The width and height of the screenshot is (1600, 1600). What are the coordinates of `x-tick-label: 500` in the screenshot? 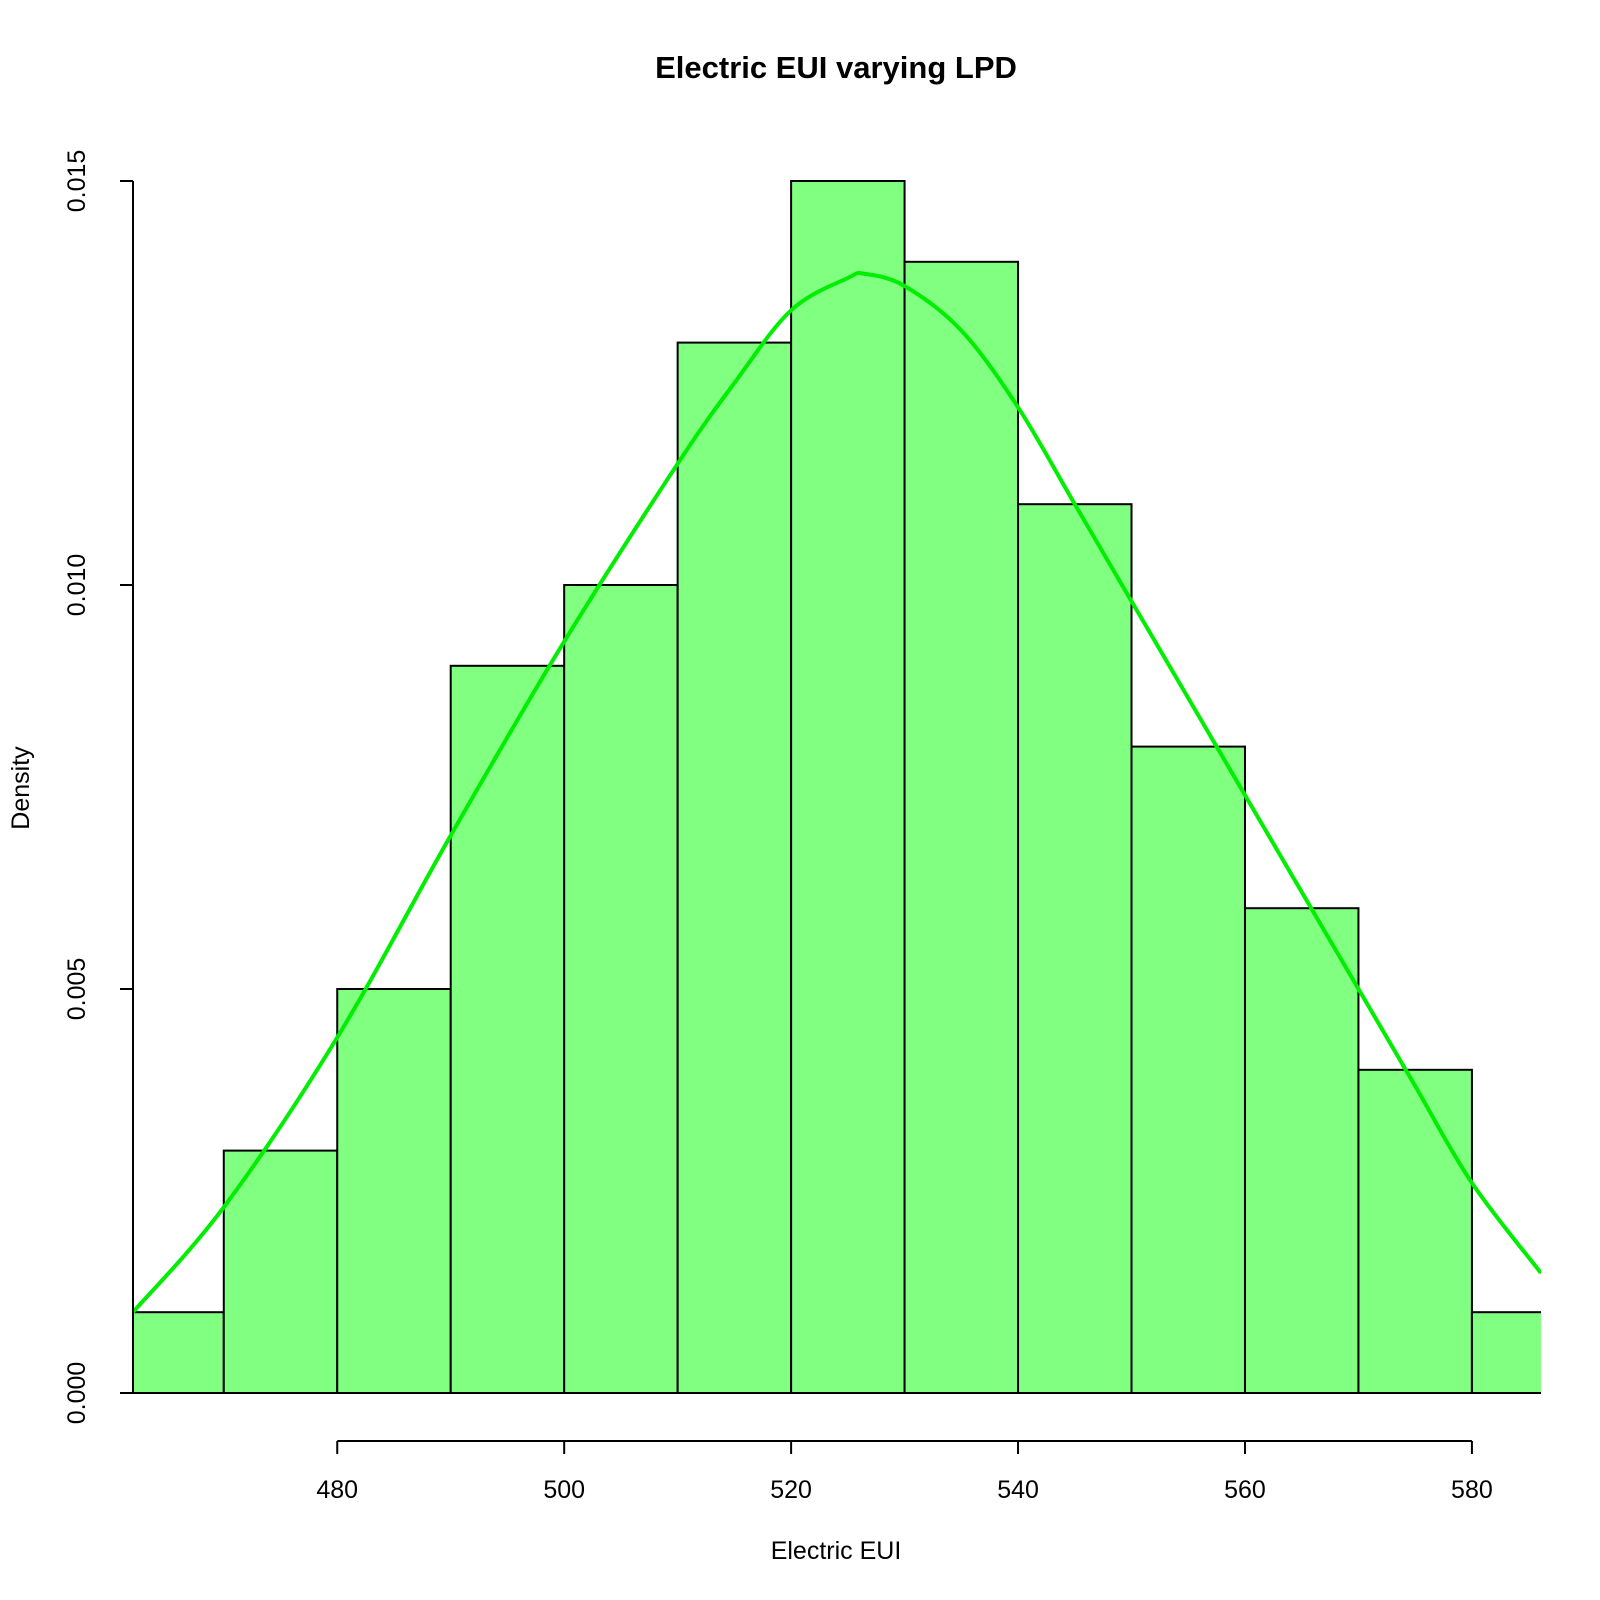 It's located at (564, 1490).